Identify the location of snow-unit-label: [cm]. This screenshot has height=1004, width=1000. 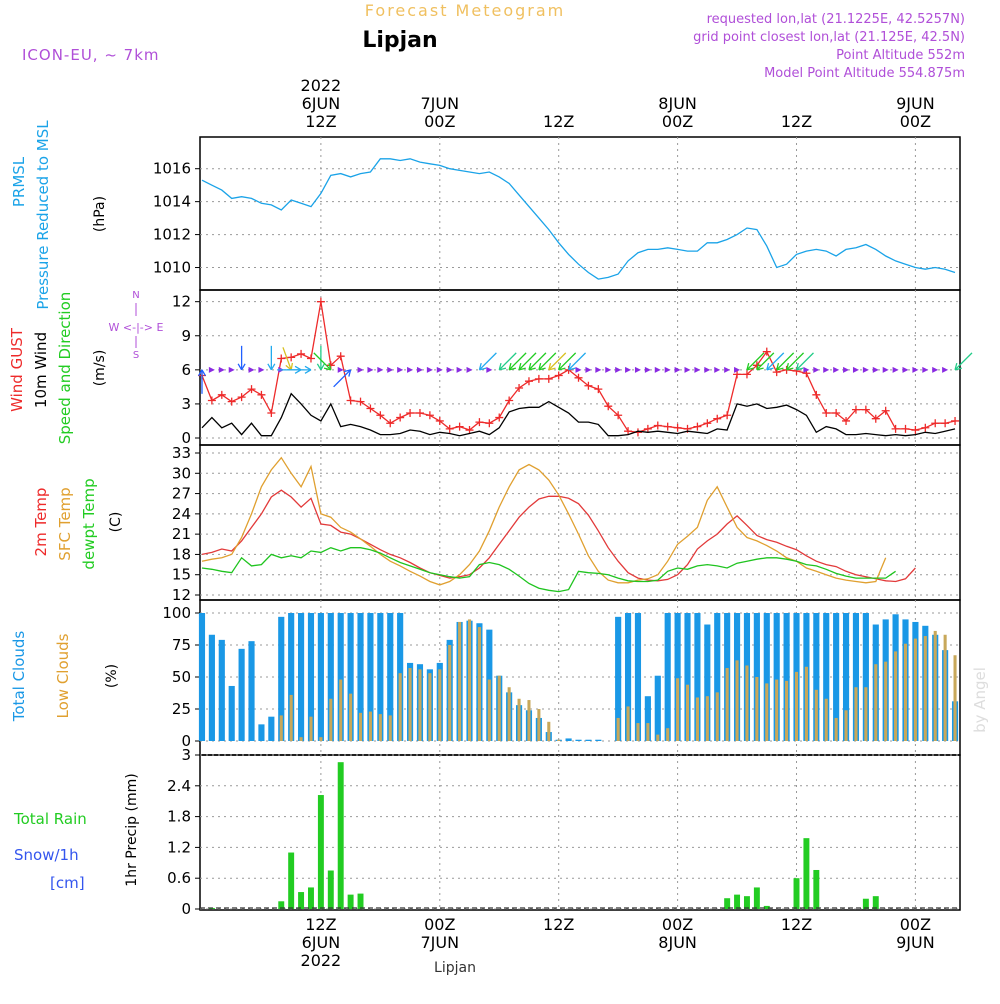
(67, 883).